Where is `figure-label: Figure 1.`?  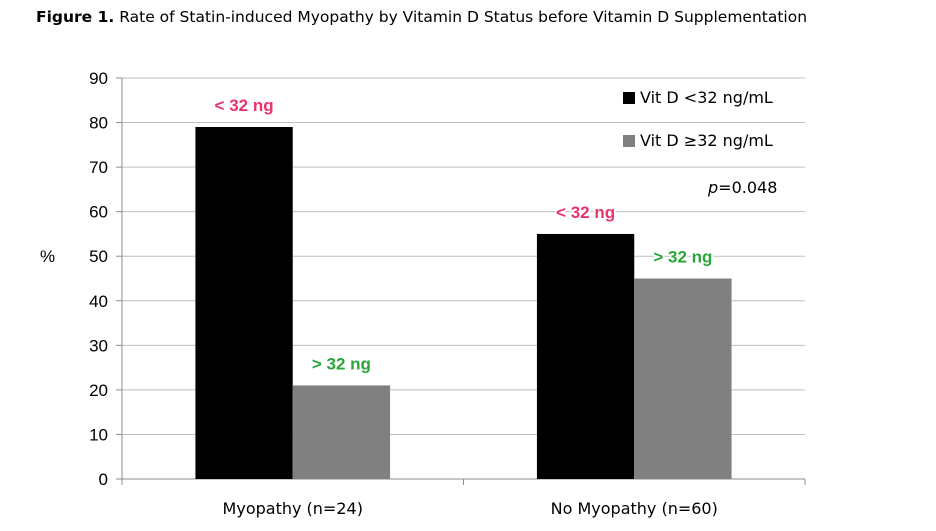
figure-label: Figure 1. is located at coordinates (75, 17).